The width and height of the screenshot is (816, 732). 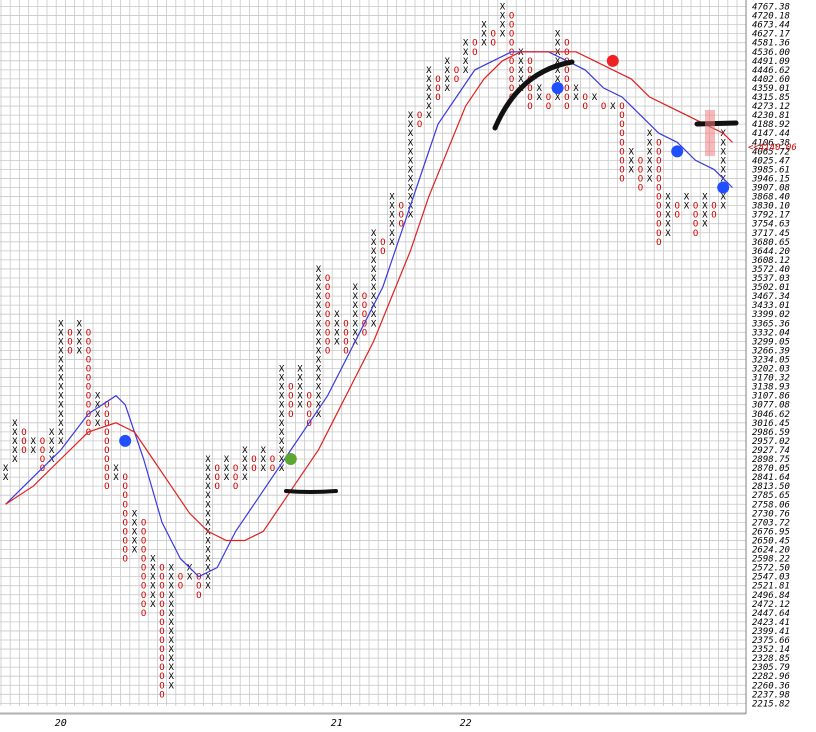 What do you see at coordinates (770, 243) in the screenshot?
I see `price-tick-label: 3680.65` at bounding box center [770, 243].